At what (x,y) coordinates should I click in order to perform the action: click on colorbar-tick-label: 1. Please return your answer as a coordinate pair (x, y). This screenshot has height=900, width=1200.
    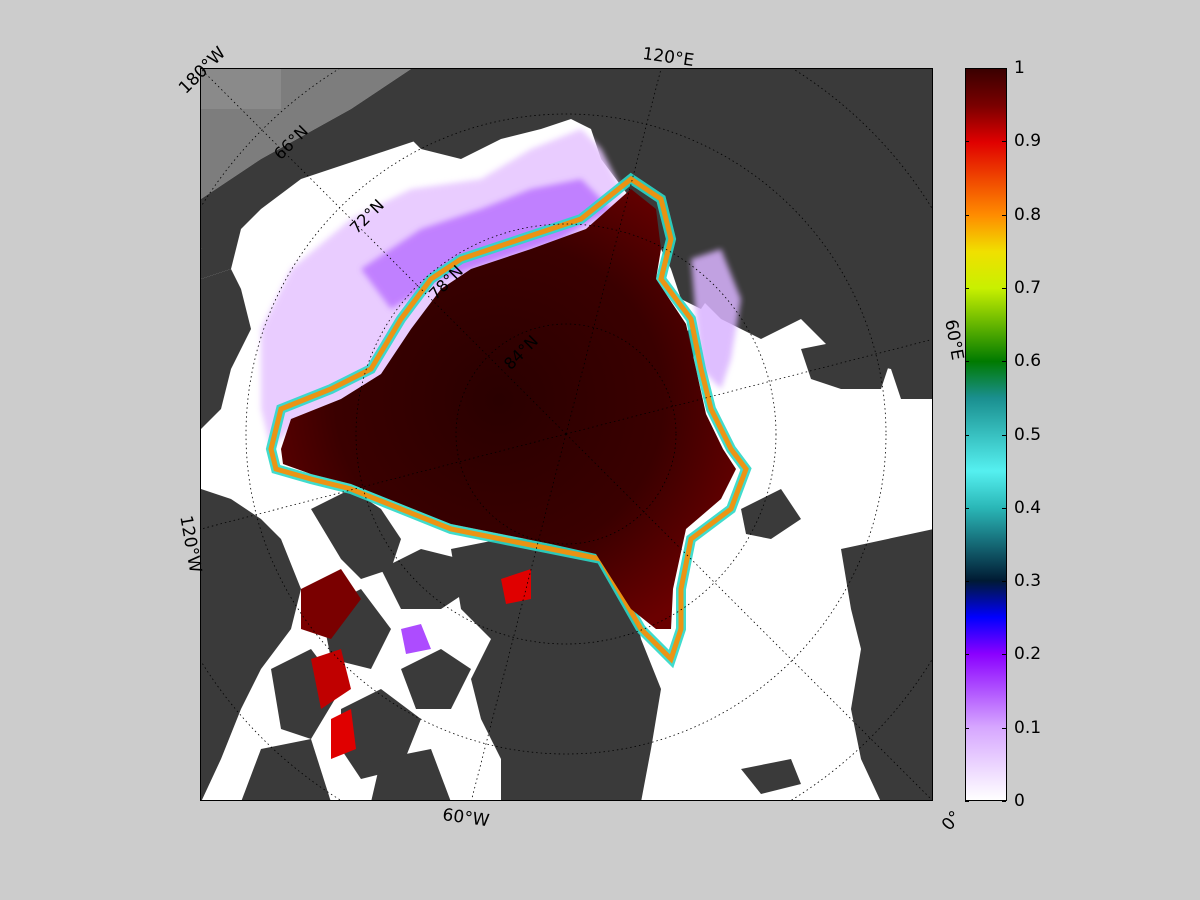
    Looking at the image, I should click on (1019, 68).